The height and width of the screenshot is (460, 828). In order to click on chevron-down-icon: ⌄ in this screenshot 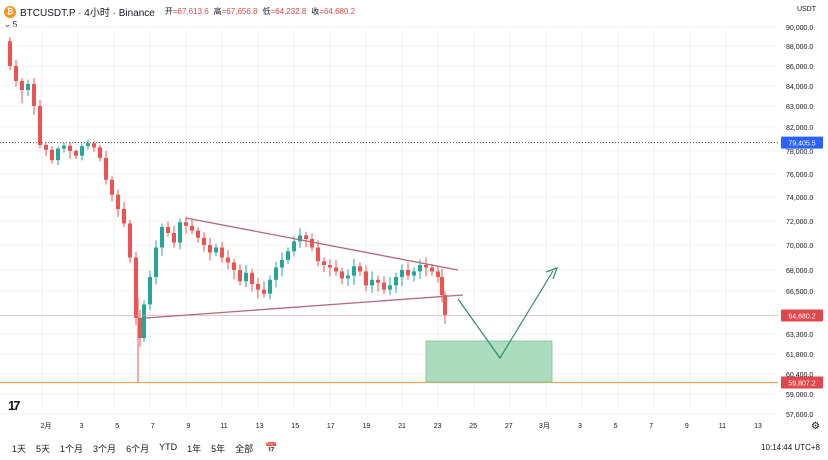, I will do `click(7, 24)`.